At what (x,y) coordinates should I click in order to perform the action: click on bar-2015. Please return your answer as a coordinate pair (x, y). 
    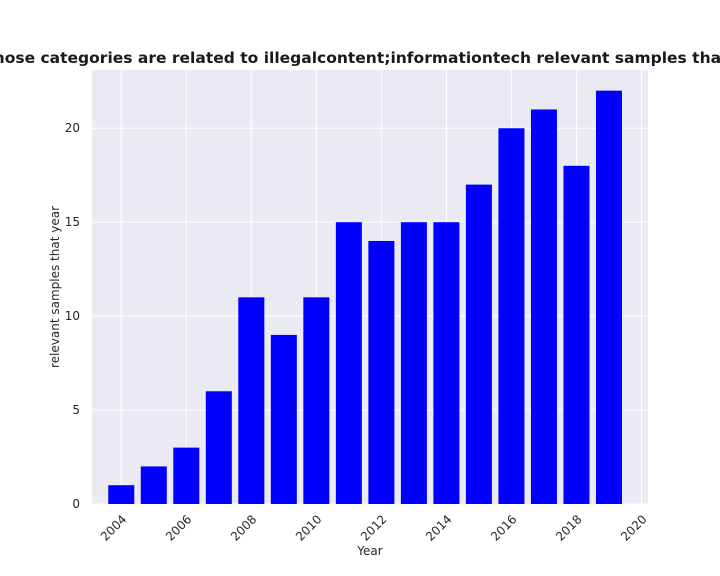
    Looking at the image, I should click on (478, 344).